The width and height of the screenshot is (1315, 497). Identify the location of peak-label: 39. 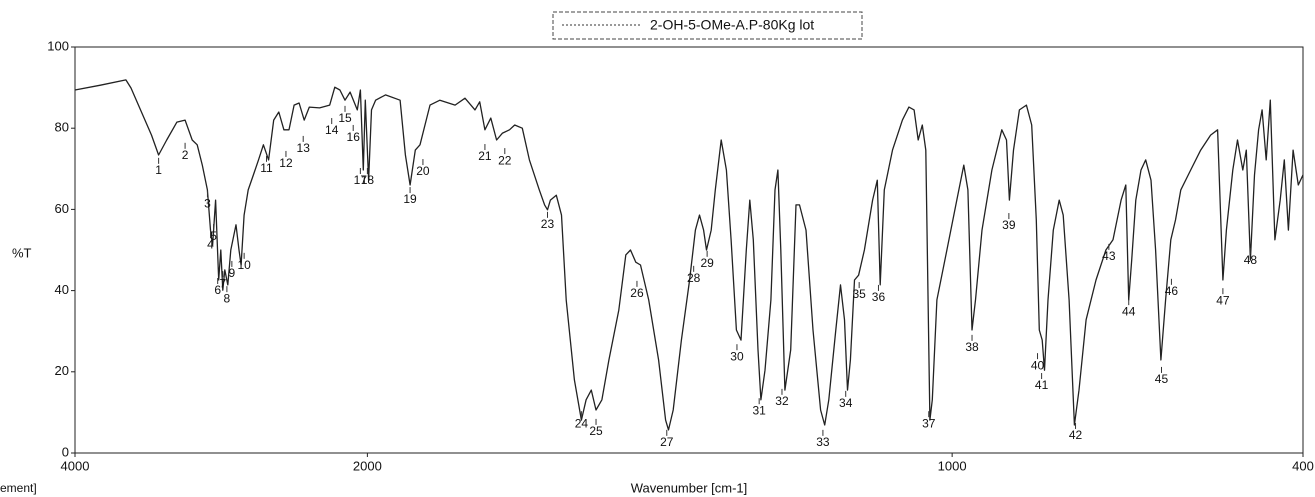
(1009, 225).